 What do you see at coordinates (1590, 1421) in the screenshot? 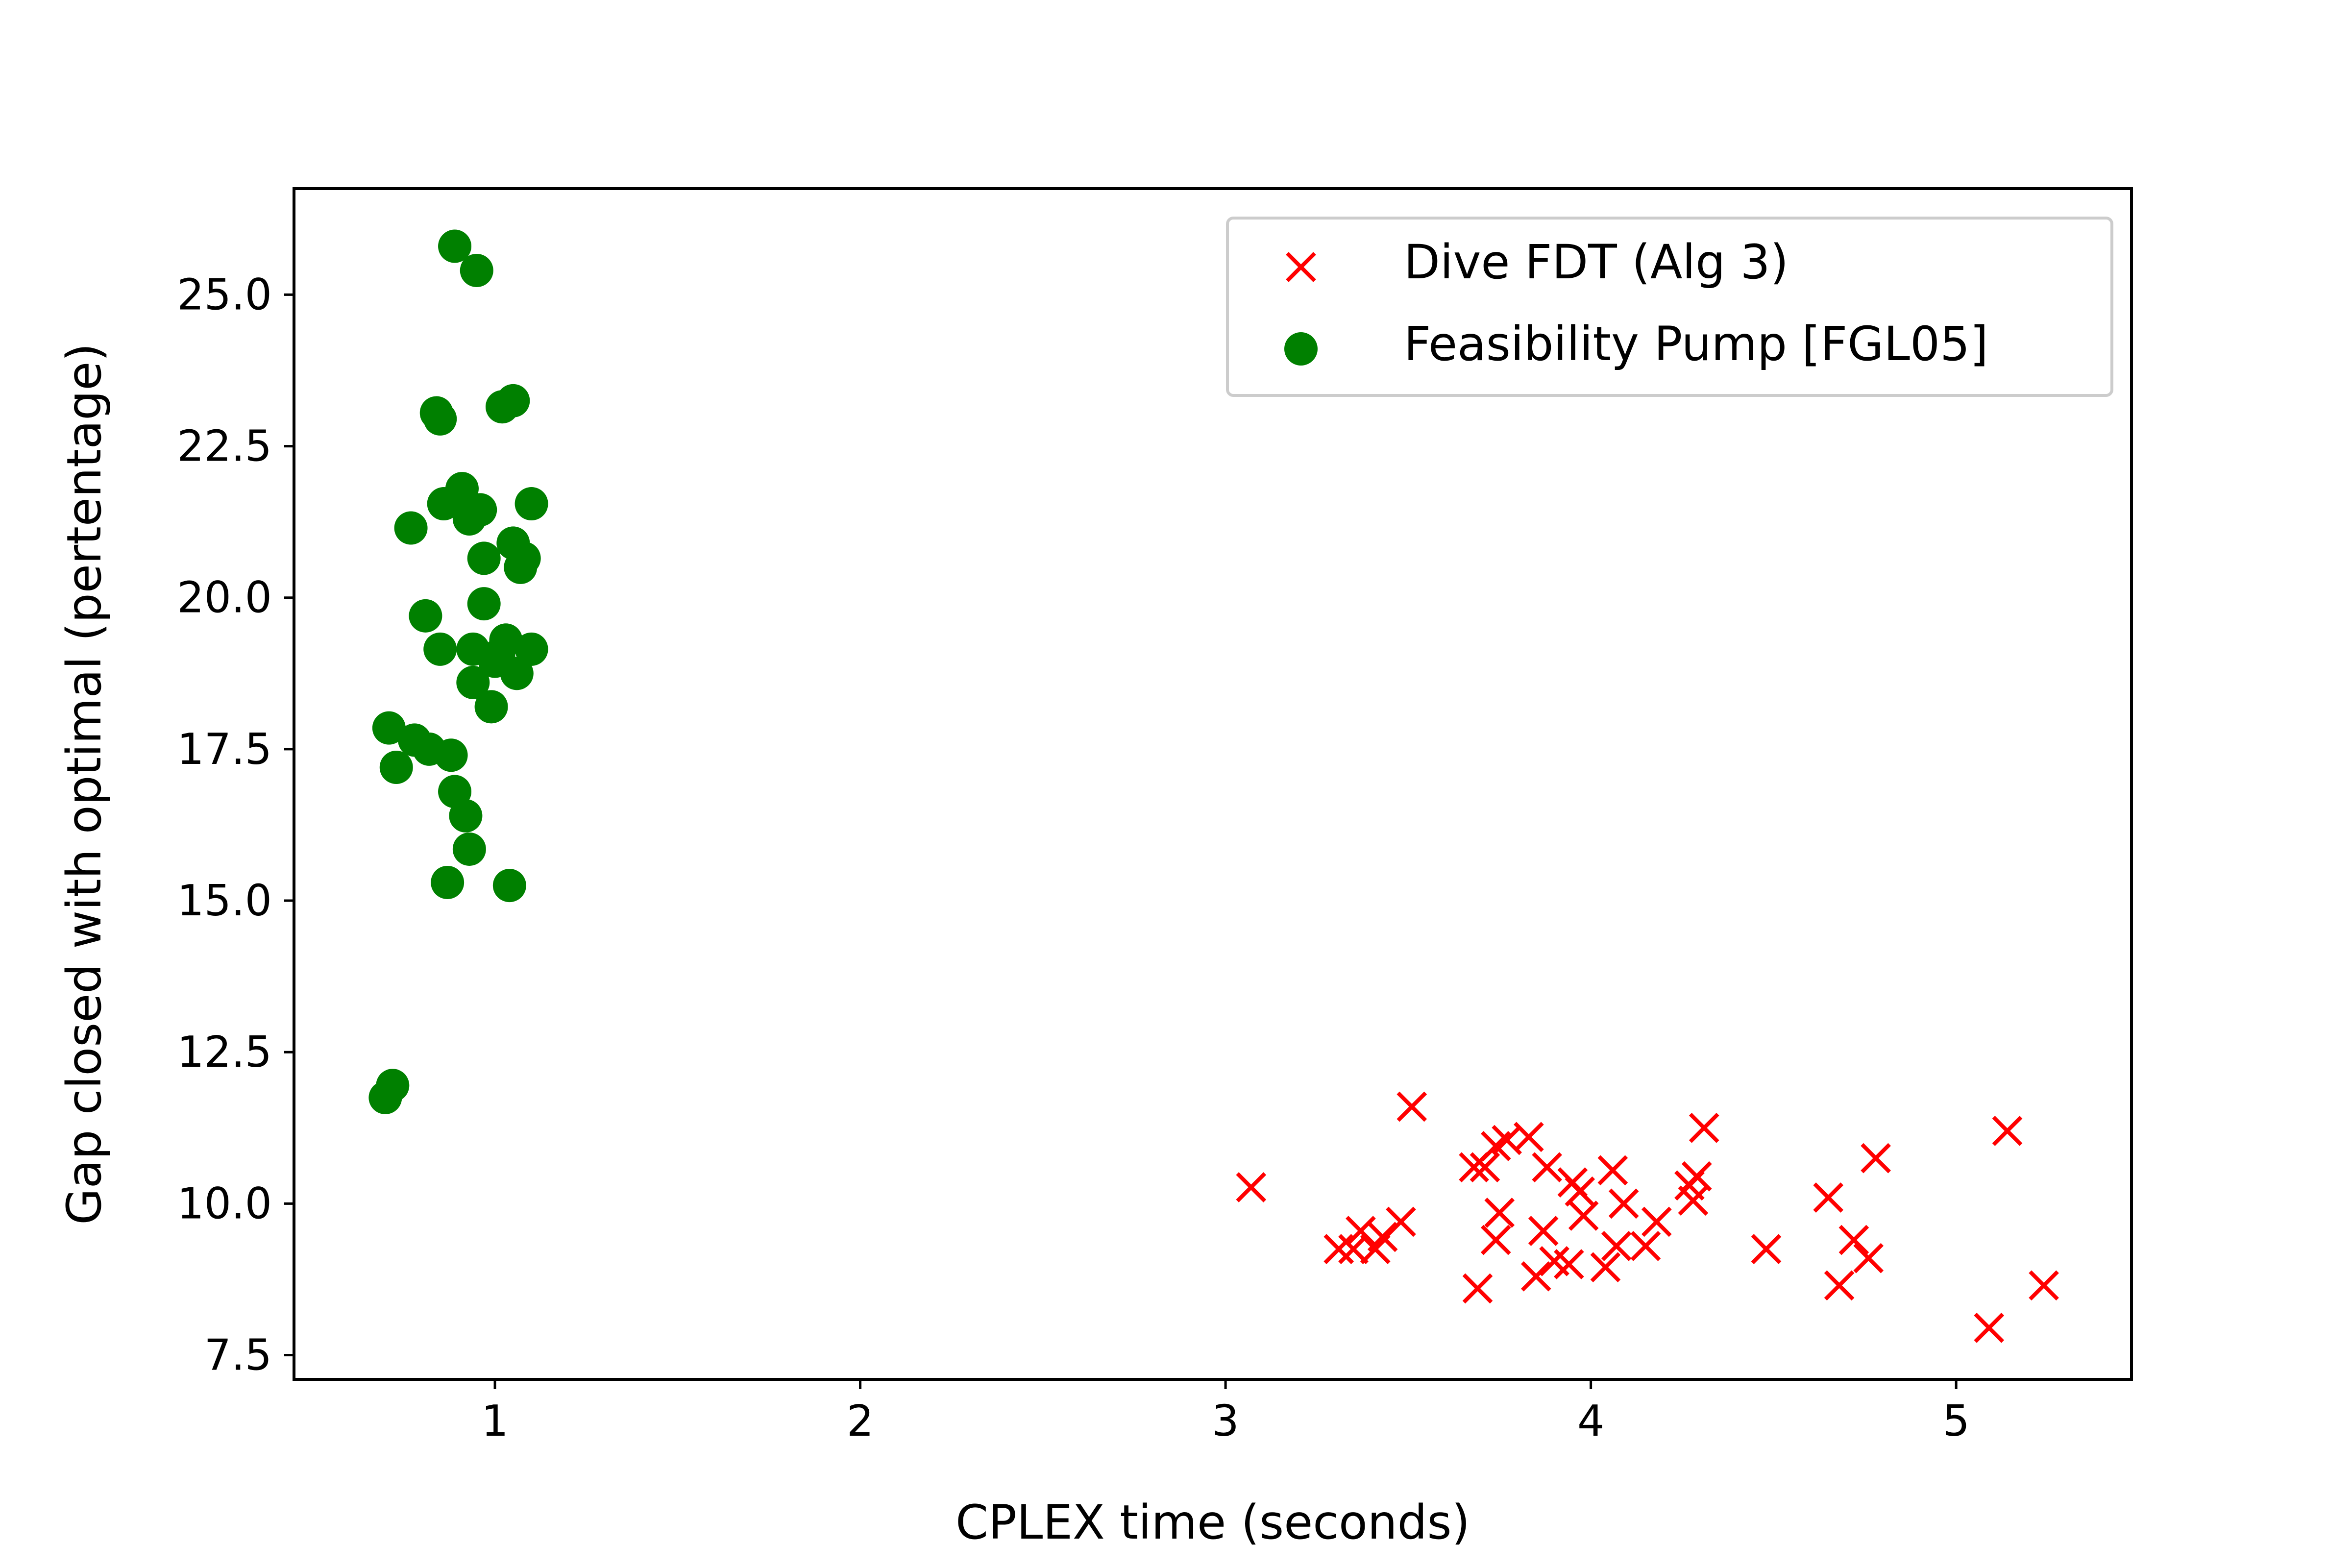
I see `x-tick-label: 4` at bounding box center [1590, 1421].